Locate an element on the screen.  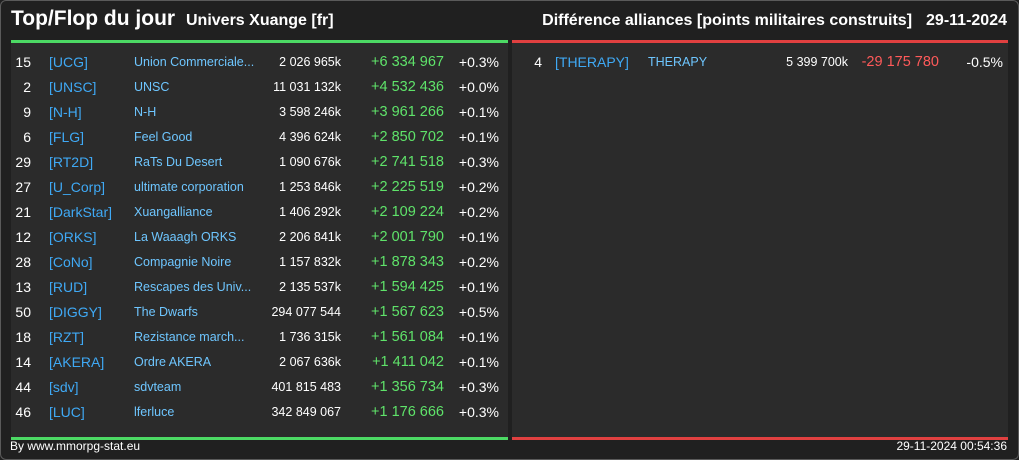
alliance-points: 5 399 700k is located at coordinates (817, 62).